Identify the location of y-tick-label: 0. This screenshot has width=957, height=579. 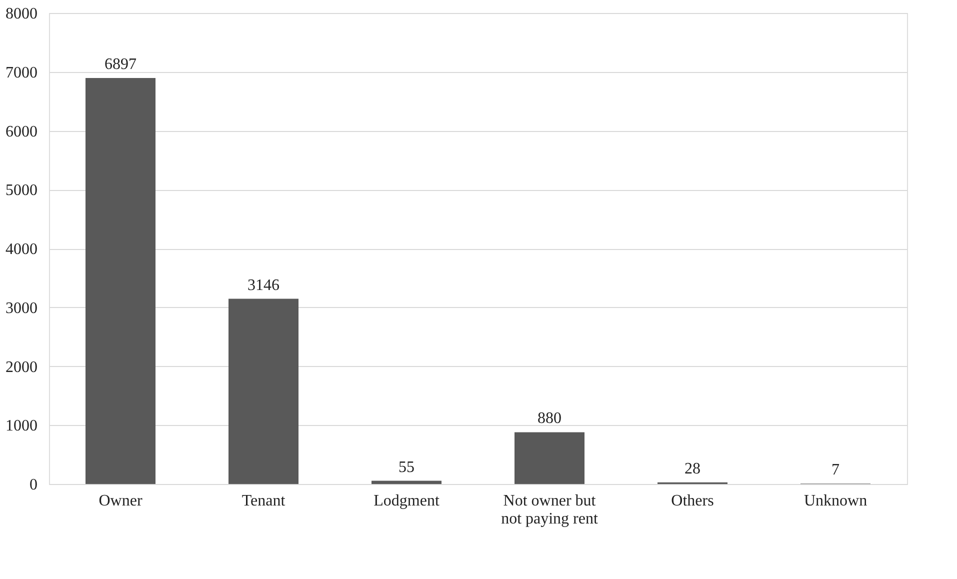
(34, 485).